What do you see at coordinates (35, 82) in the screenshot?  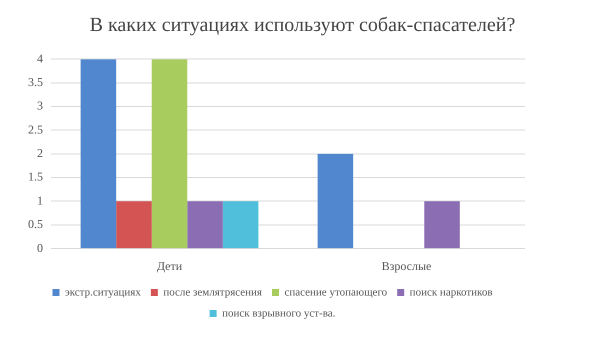 I see `y-tick-label: 3.5` at bounding box center [35, 82].